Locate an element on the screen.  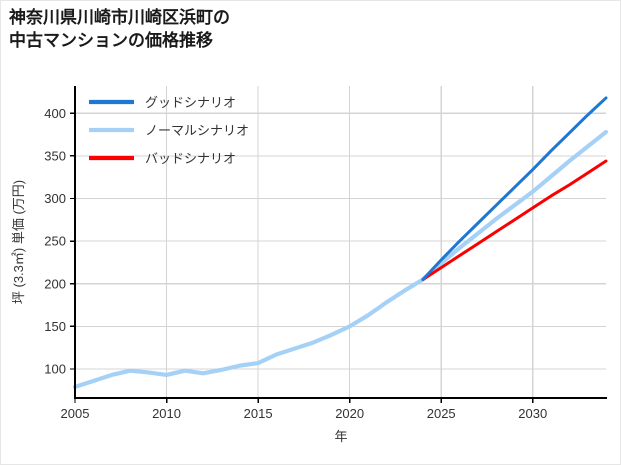
x-tick-label: 2015 is located at coordinates (258, 413).